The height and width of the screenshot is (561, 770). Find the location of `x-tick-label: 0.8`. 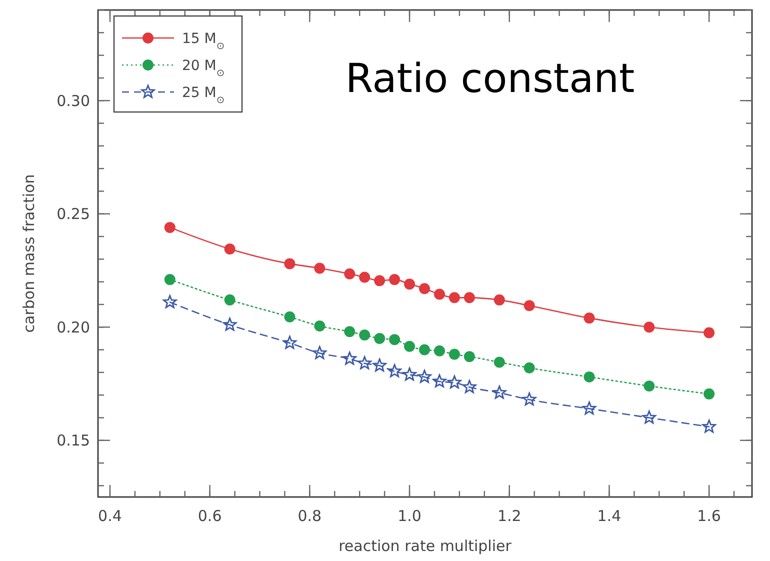

x-tick-label: 0.8 is located at coordinates (310, 516).